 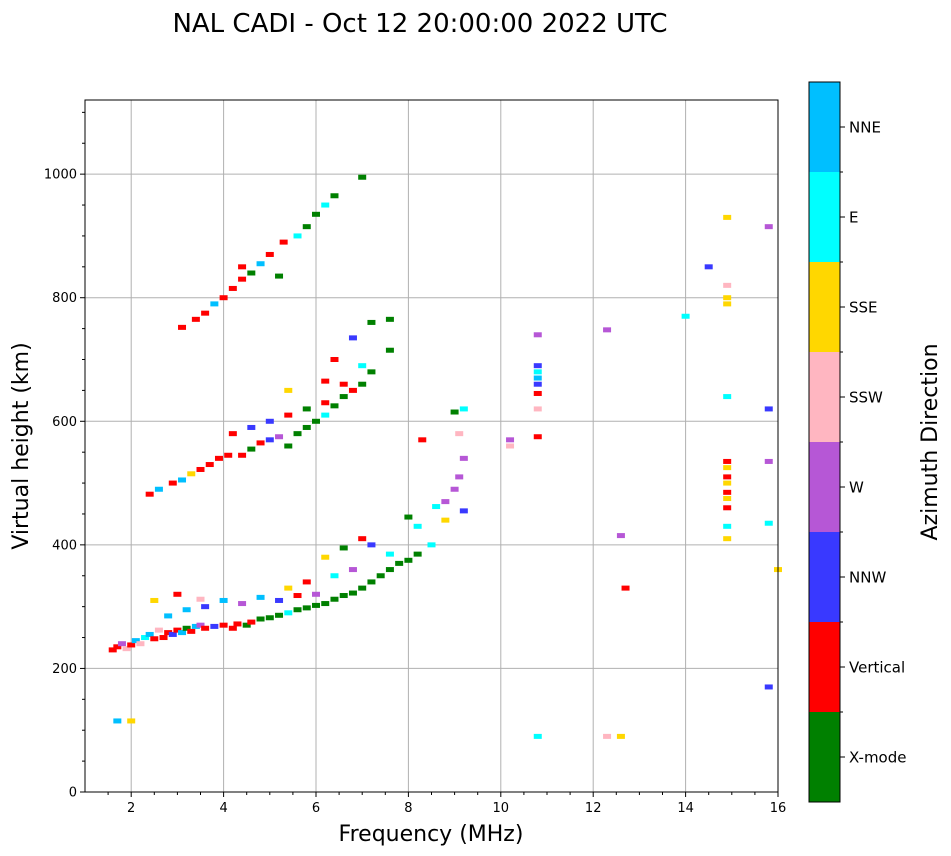 What do you see at coordinates (685, 808) in the screenshot?
I see `x-tick-label: 14` at bounding box center [685, 808].